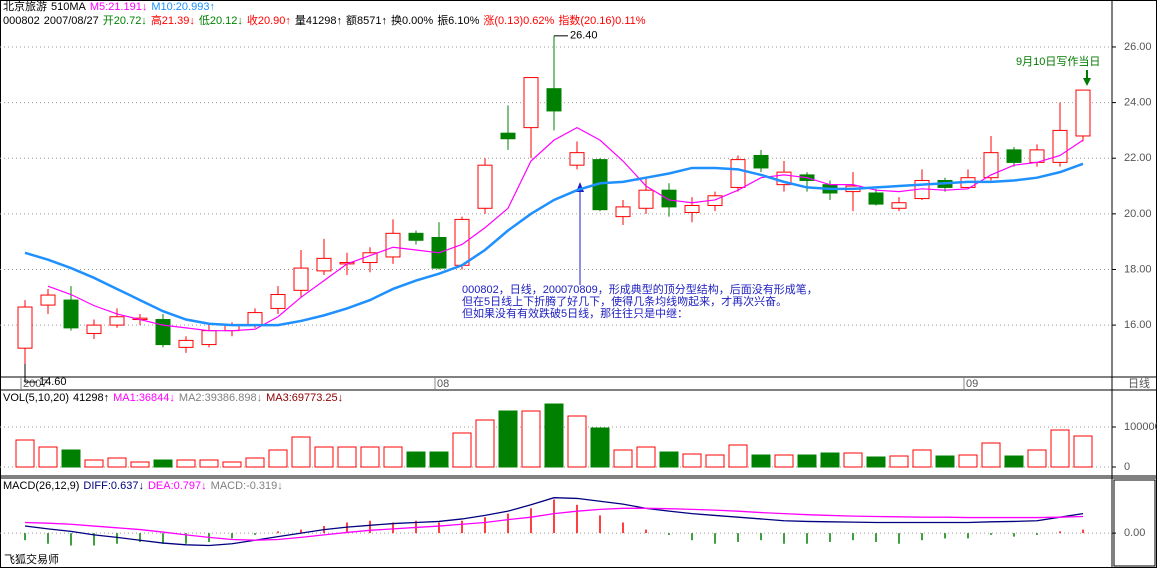 This screenshot has height=569, width=1157. What do you see at coordinates (220, 21) in the screenshot?
I see `header-item: 低20.12↓` at bounding box center [220, 21].